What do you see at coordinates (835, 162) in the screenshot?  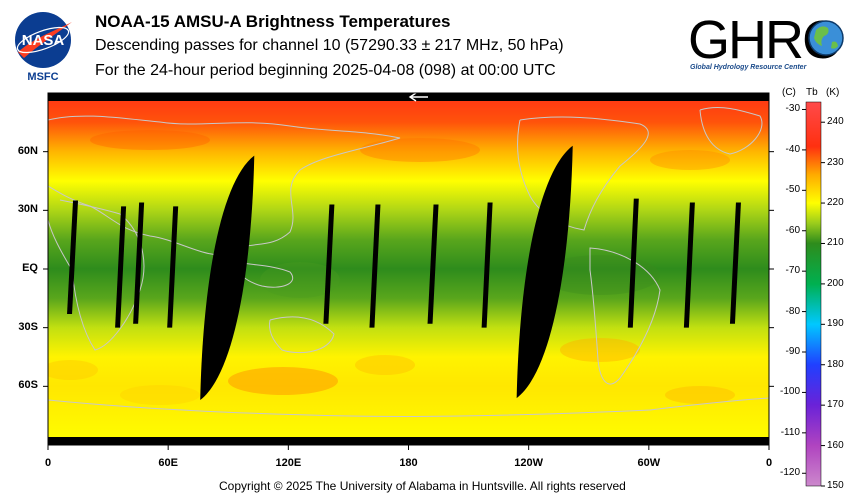 I see `colorbar-k-label: 230` at bounding box center [835, 162].